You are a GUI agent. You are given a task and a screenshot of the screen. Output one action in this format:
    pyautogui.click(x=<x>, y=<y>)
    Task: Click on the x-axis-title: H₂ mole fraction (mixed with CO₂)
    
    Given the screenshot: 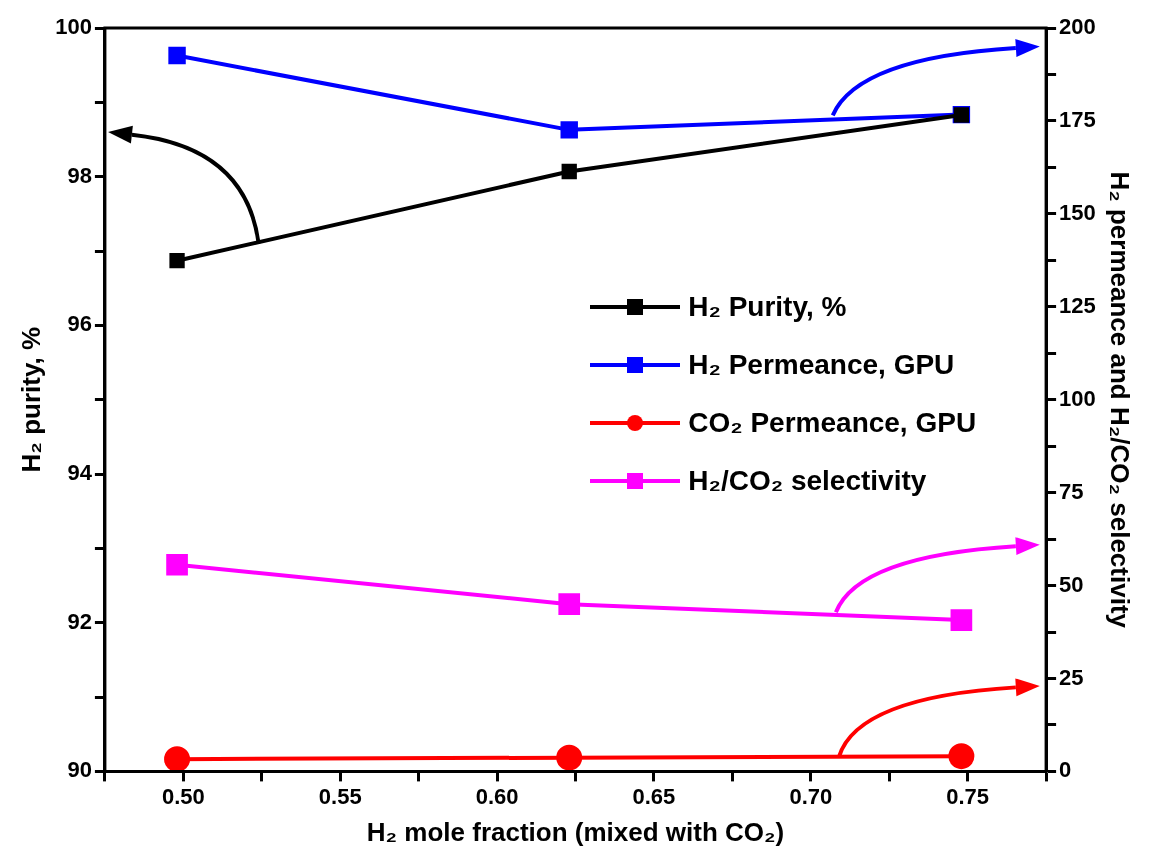 What is the action you would take?
    pyautogui.click(x=575, y=831)
    